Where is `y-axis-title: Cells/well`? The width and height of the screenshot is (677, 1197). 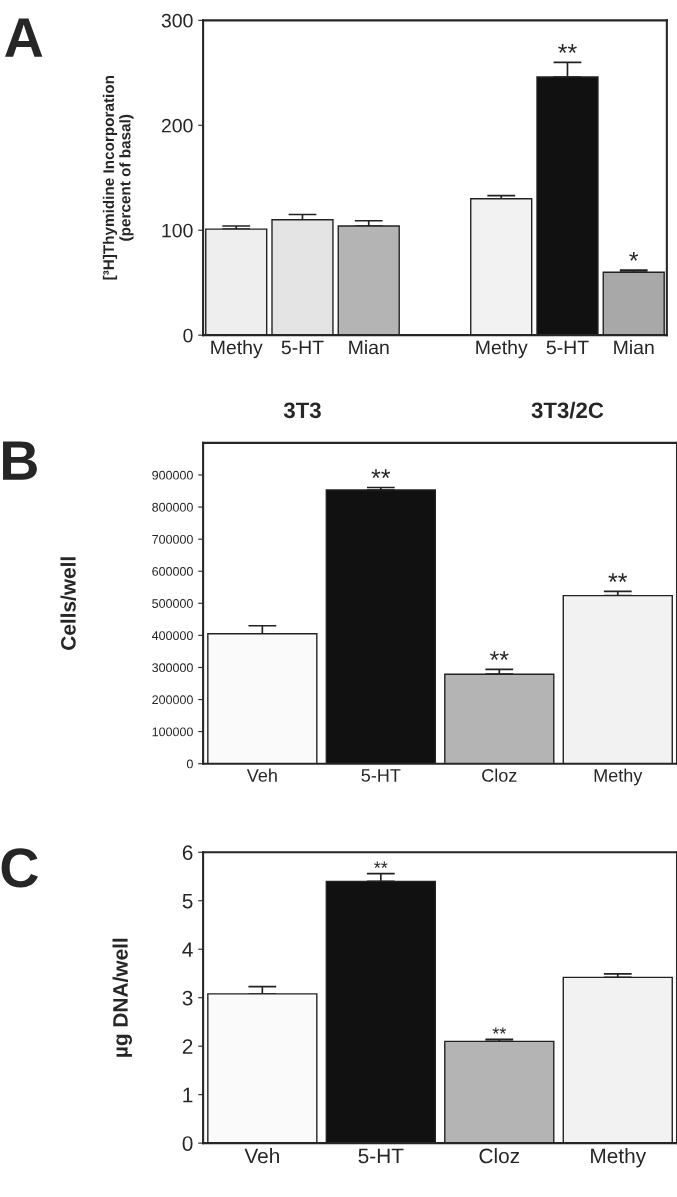 y-axis-title: Cells/well is located at coordinates (68, 603).